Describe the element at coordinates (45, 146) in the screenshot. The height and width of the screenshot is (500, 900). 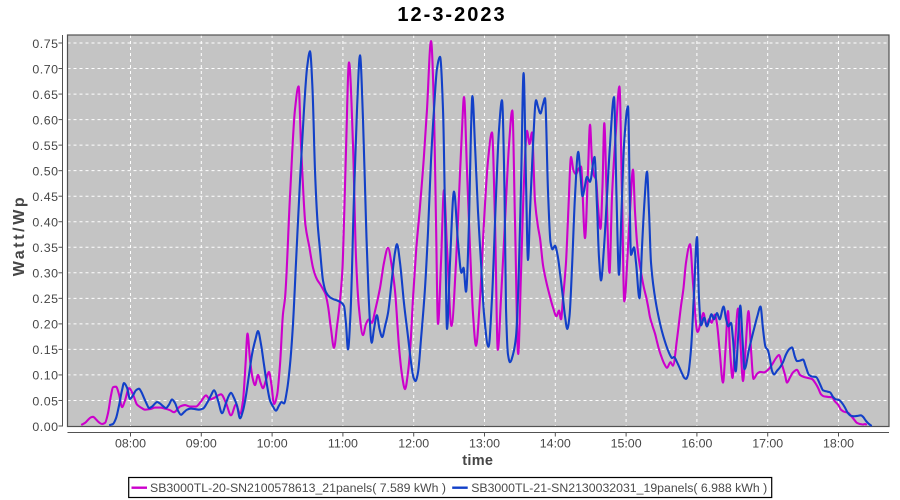
I see `svg-text: 0.55` at that location.